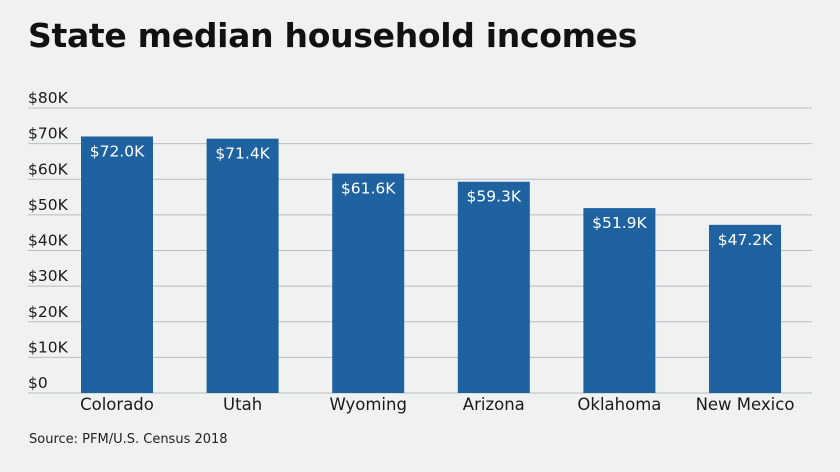 This screenshot has height=472, width=840. Describe the element at coordinates (368, 189) in the screenshot. I see `bar-value-label: $61.6K` at that location.